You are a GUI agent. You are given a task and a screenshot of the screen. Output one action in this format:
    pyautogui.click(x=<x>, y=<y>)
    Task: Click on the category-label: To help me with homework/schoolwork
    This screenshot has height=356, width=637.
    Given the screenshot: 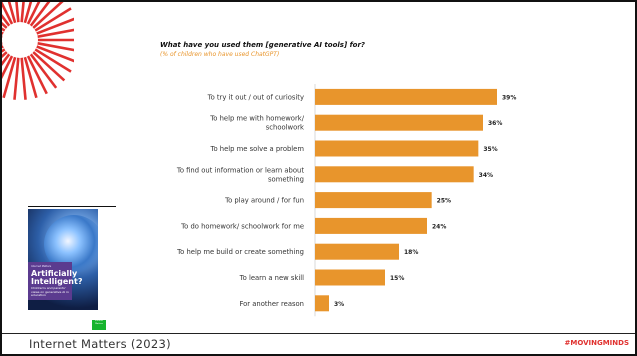 What is the action you would take?
    pyautogui.click(x=256, y=123)
    